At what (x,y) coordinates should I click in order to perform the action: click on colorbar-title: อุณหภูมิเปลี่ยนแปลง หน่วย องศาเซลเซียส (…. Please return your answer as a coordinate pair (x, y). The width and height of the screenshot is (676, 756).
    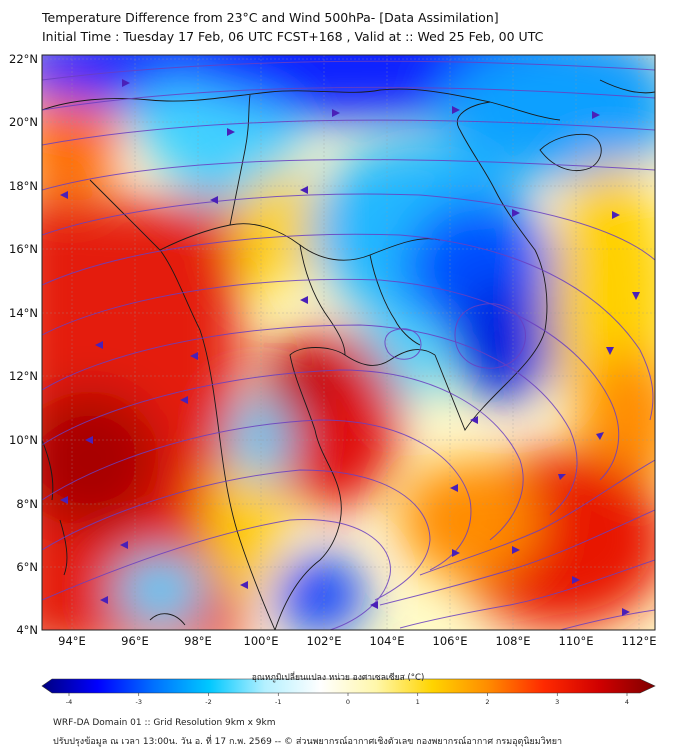
    Looking at the image, I should click on (338, 678).